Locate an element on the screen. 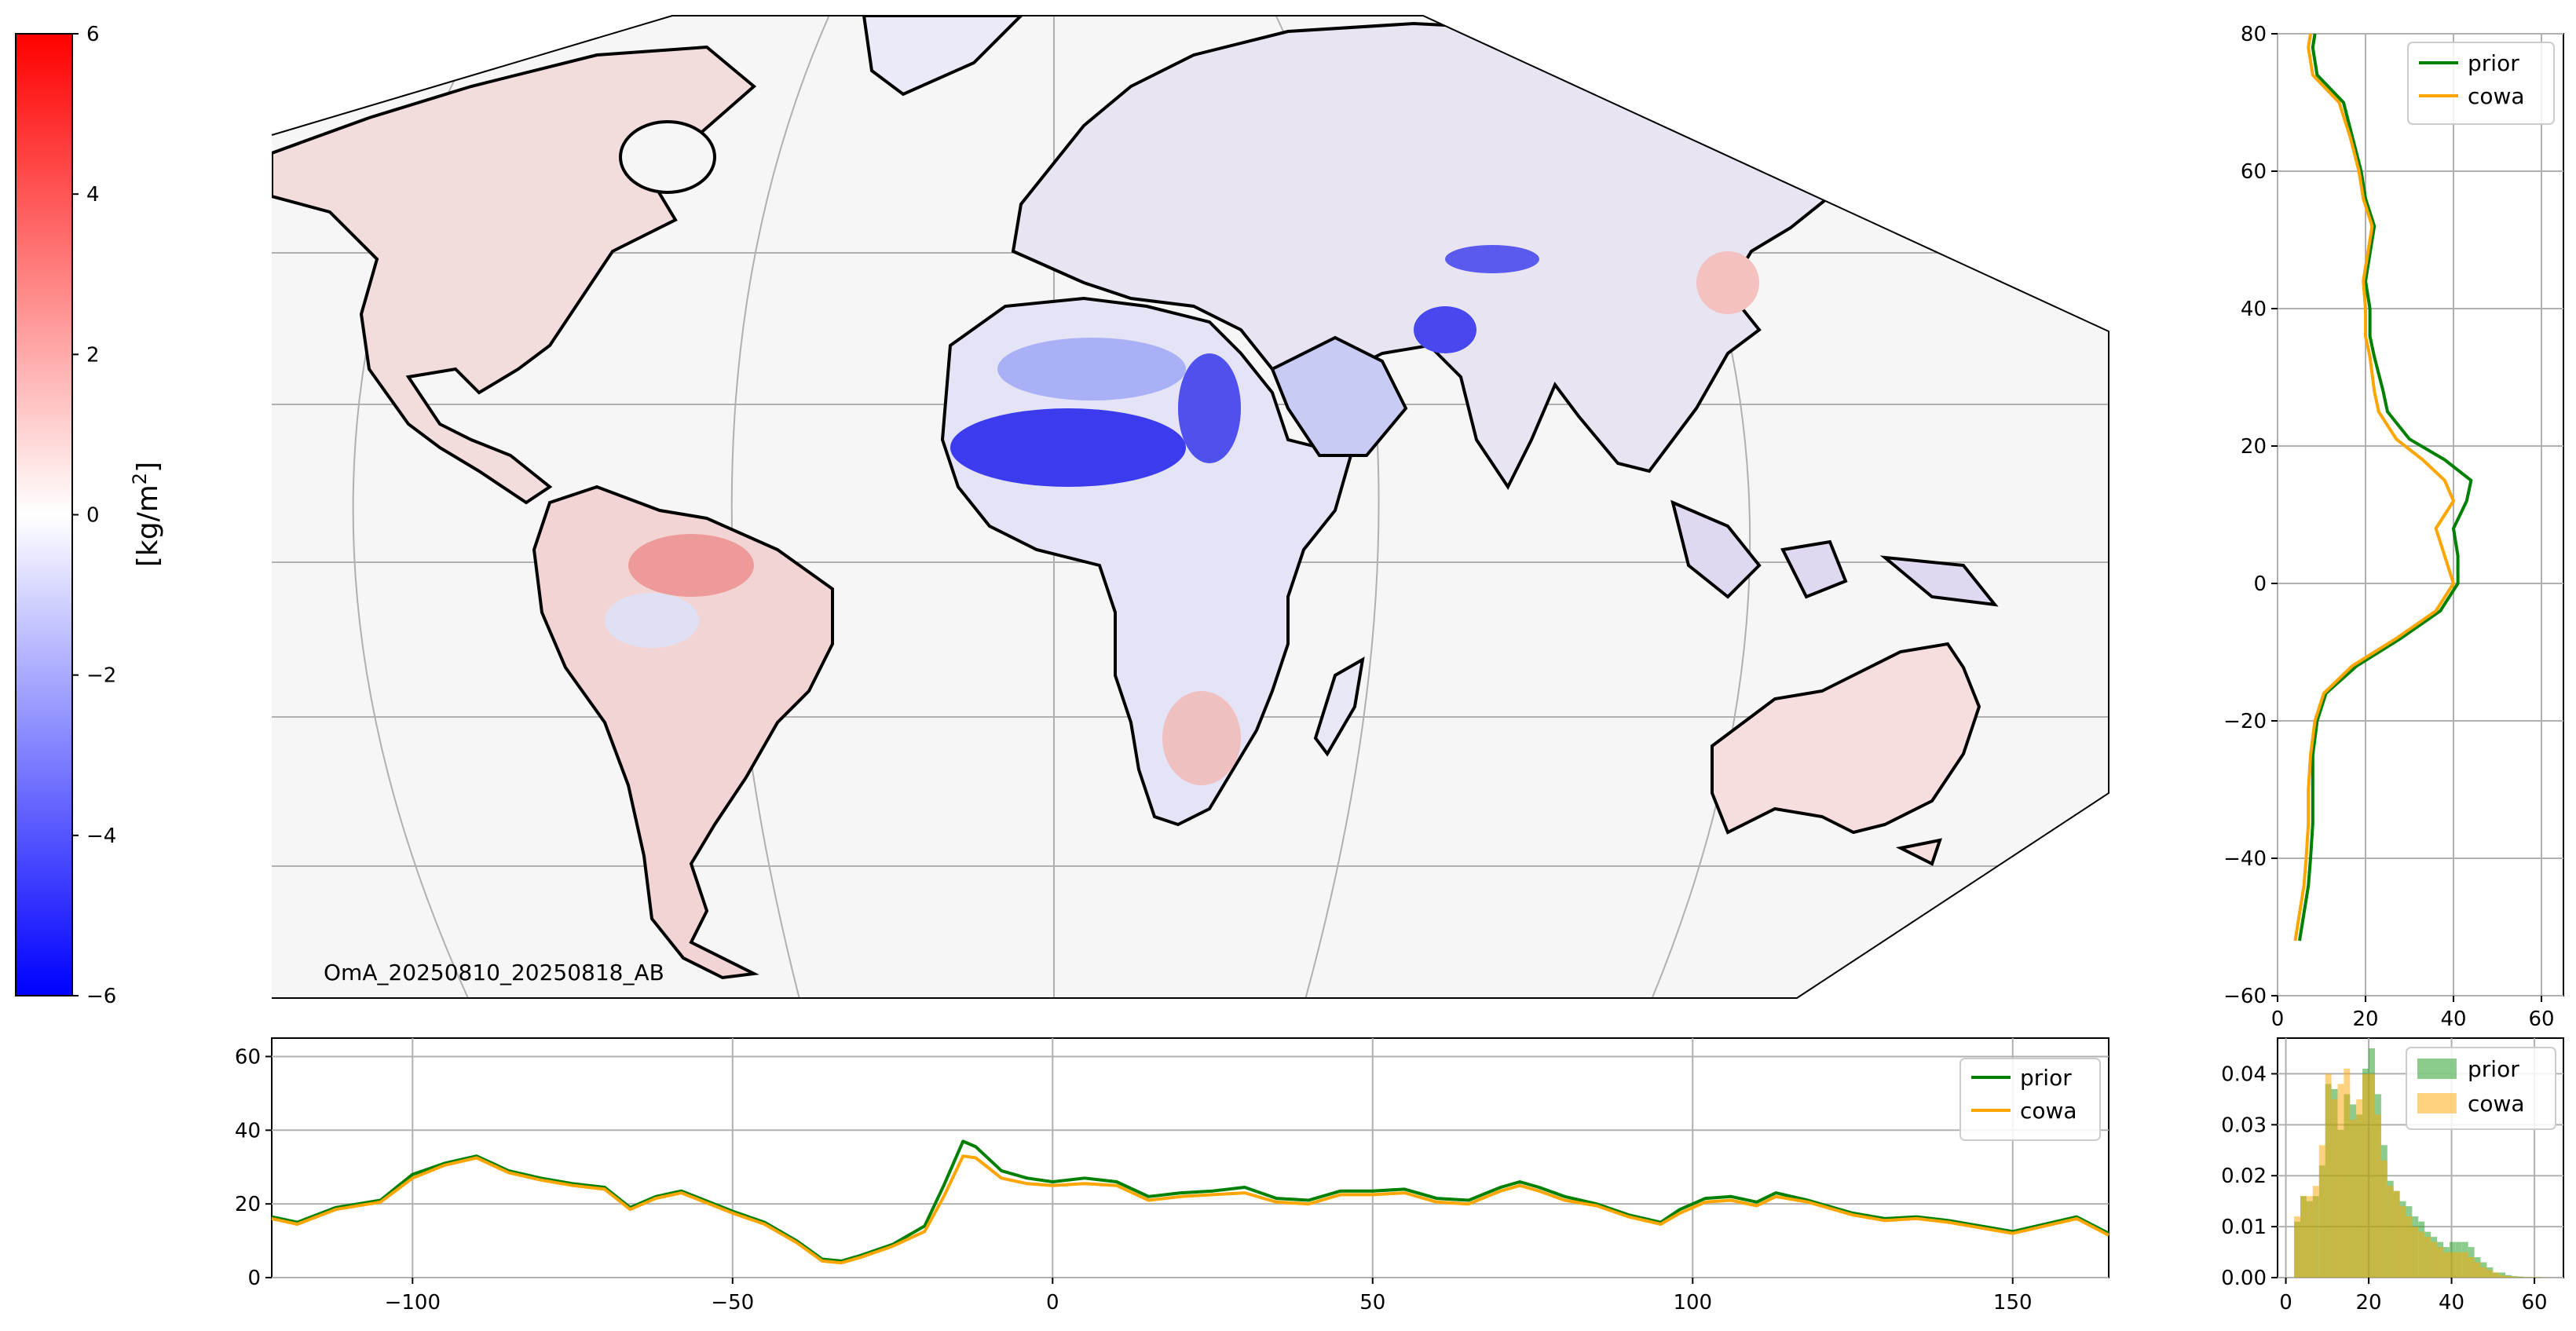  colorbar-tick-label: 4 is located at coordinates (93, 195).